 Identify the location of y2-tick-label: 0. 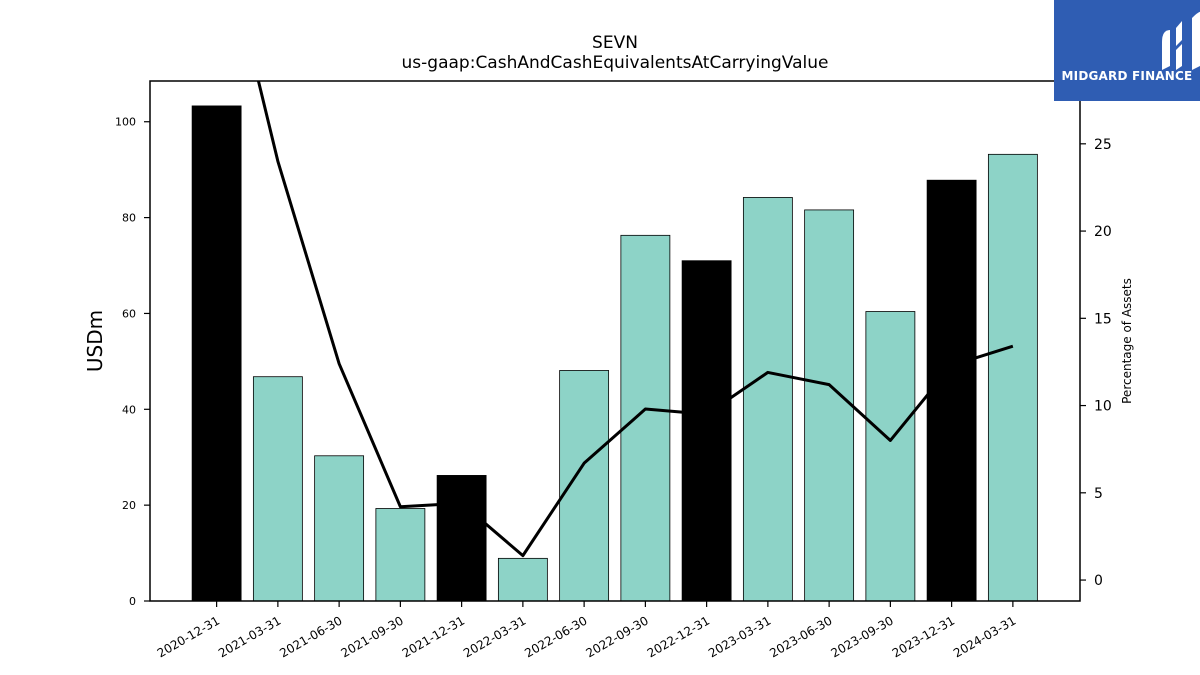
(1098, 581).